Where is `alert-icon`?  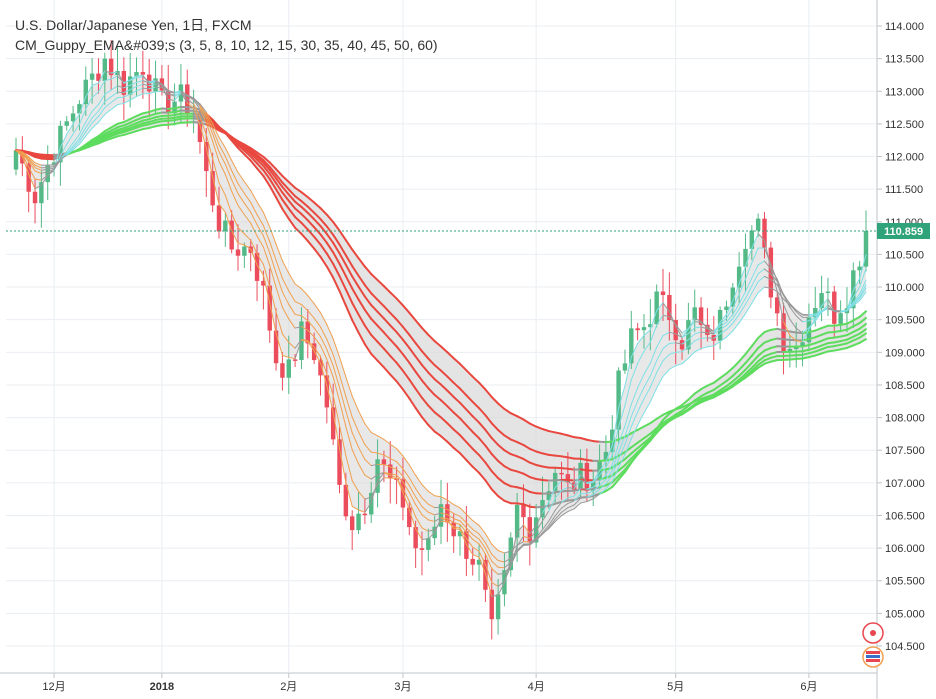
alert-icon is located at coordinates (873, 633).